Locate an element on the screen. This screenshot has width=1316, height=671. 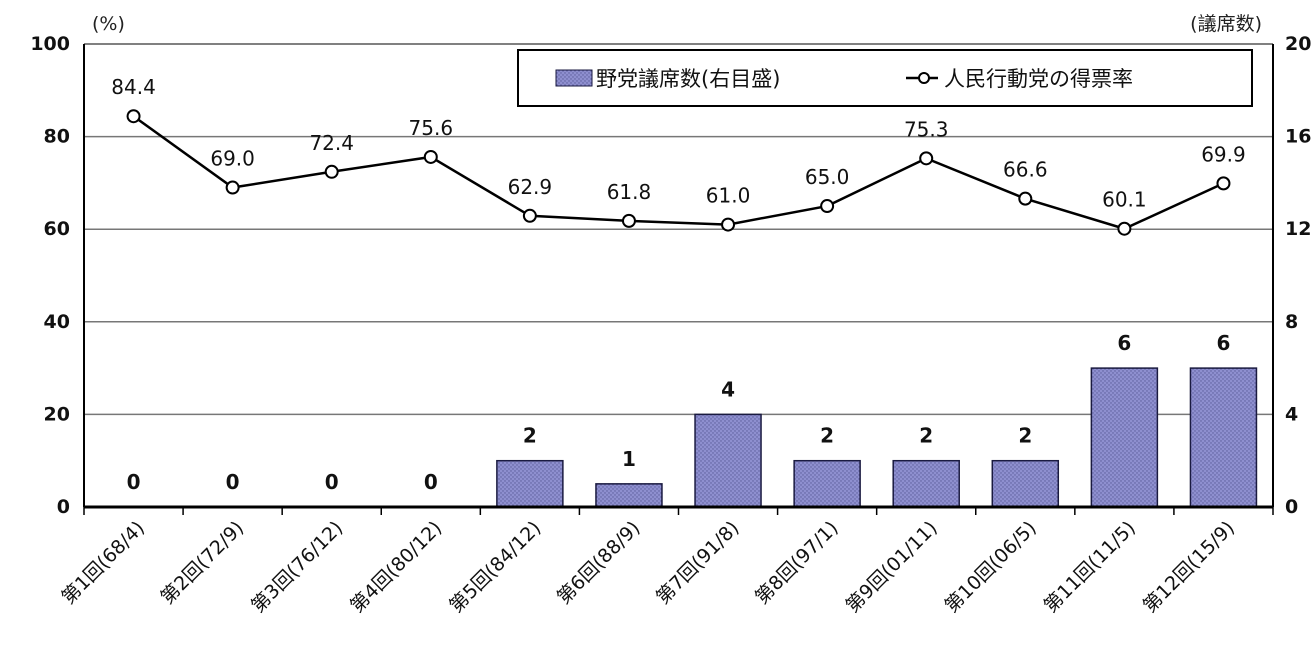
line-value-label: 61.8 is located at coordinates (629, 192).